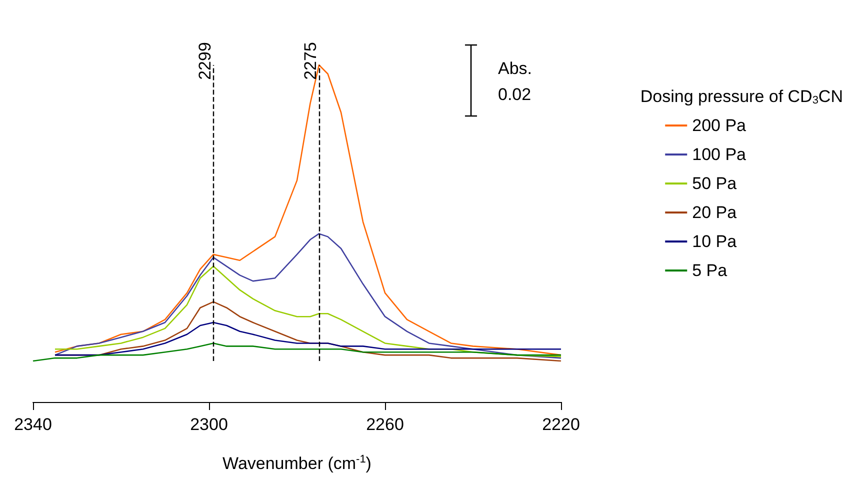  I want to click on legend-label: 20 Pa, so click(715, 212).